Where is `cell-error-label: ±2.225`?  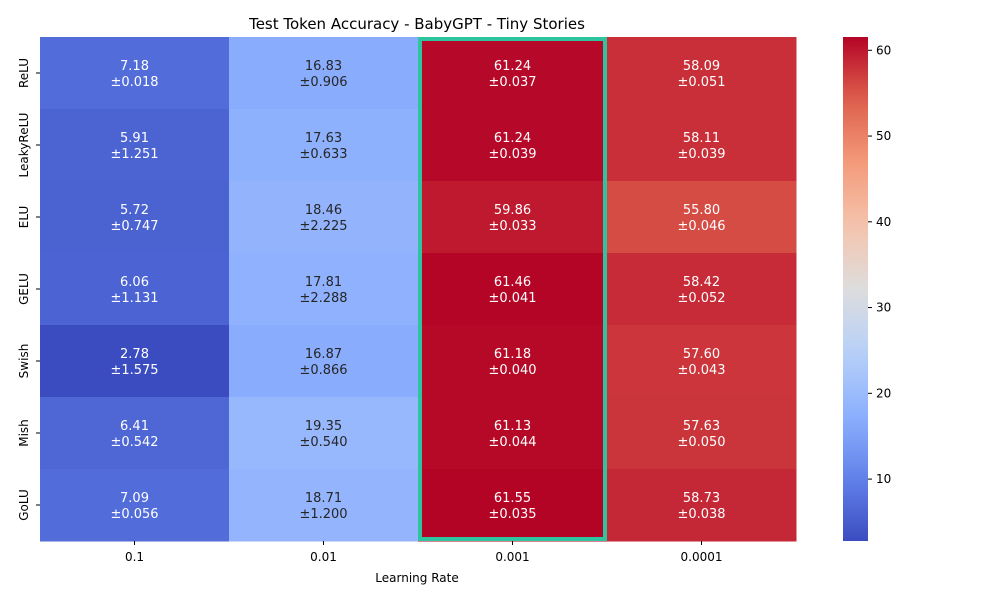
cell-error-label: ±2.225 is located at coordinates (323, 226).